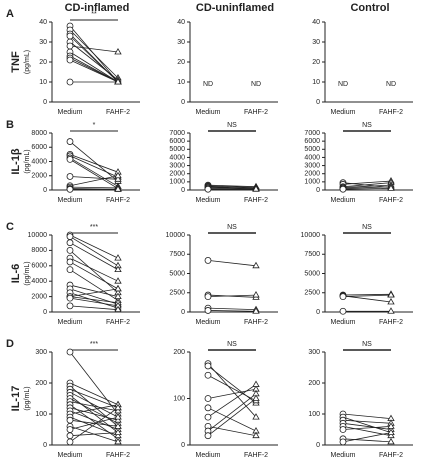  I want to click on y-axis-unit: (pg/mL), so click(27, 273).